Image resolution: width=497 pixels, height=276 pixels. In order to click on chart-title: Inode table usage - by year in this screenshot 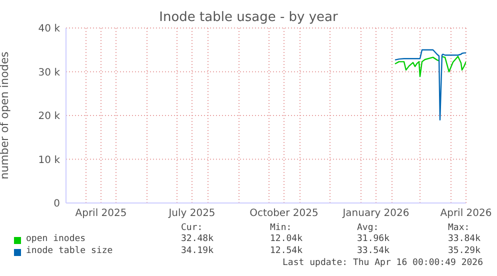, I will do `click(248, 17)`.